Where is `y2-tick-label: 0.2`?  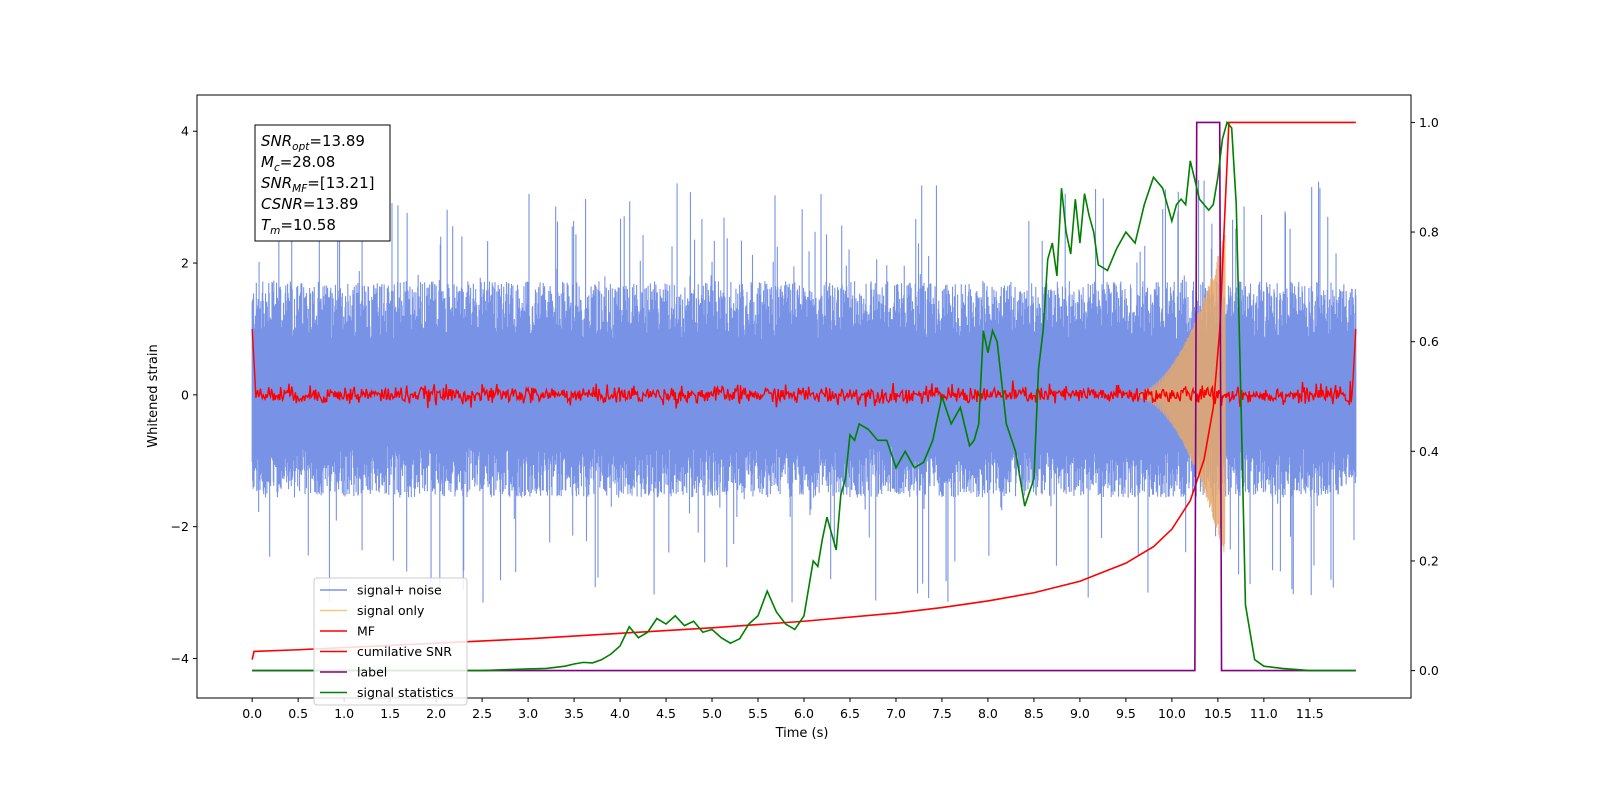
y2-tick-label: 0.2 is located at coordinates (1429, 560).